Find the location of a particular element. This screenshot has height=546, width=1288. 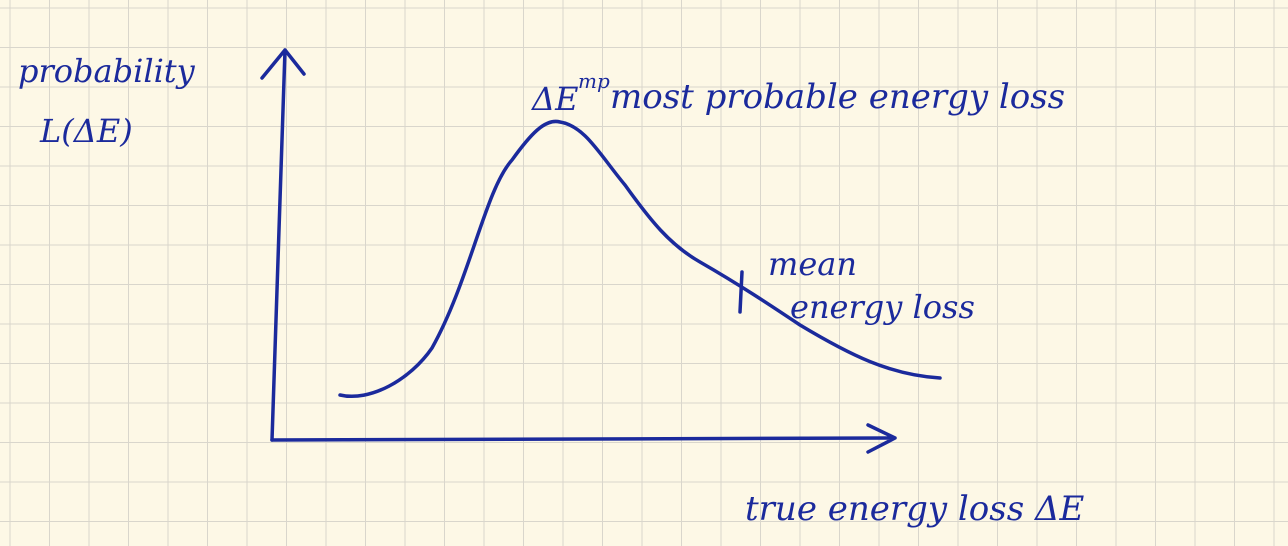

peak-symbol: ΔE is located at coordinates (554, 99).